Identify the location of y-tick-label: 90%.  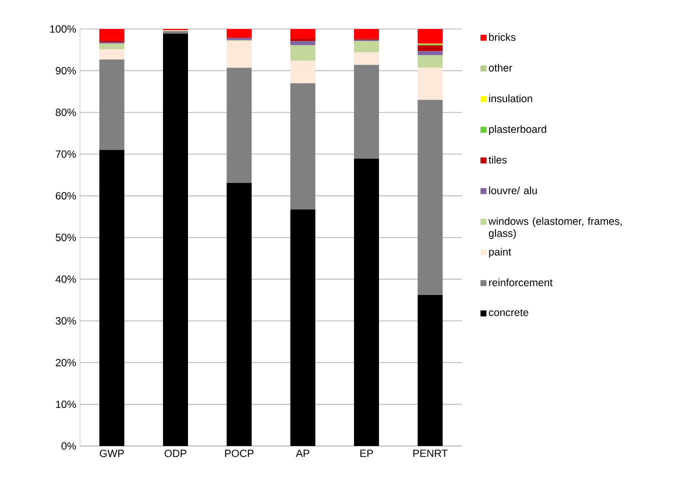
(66, 70).